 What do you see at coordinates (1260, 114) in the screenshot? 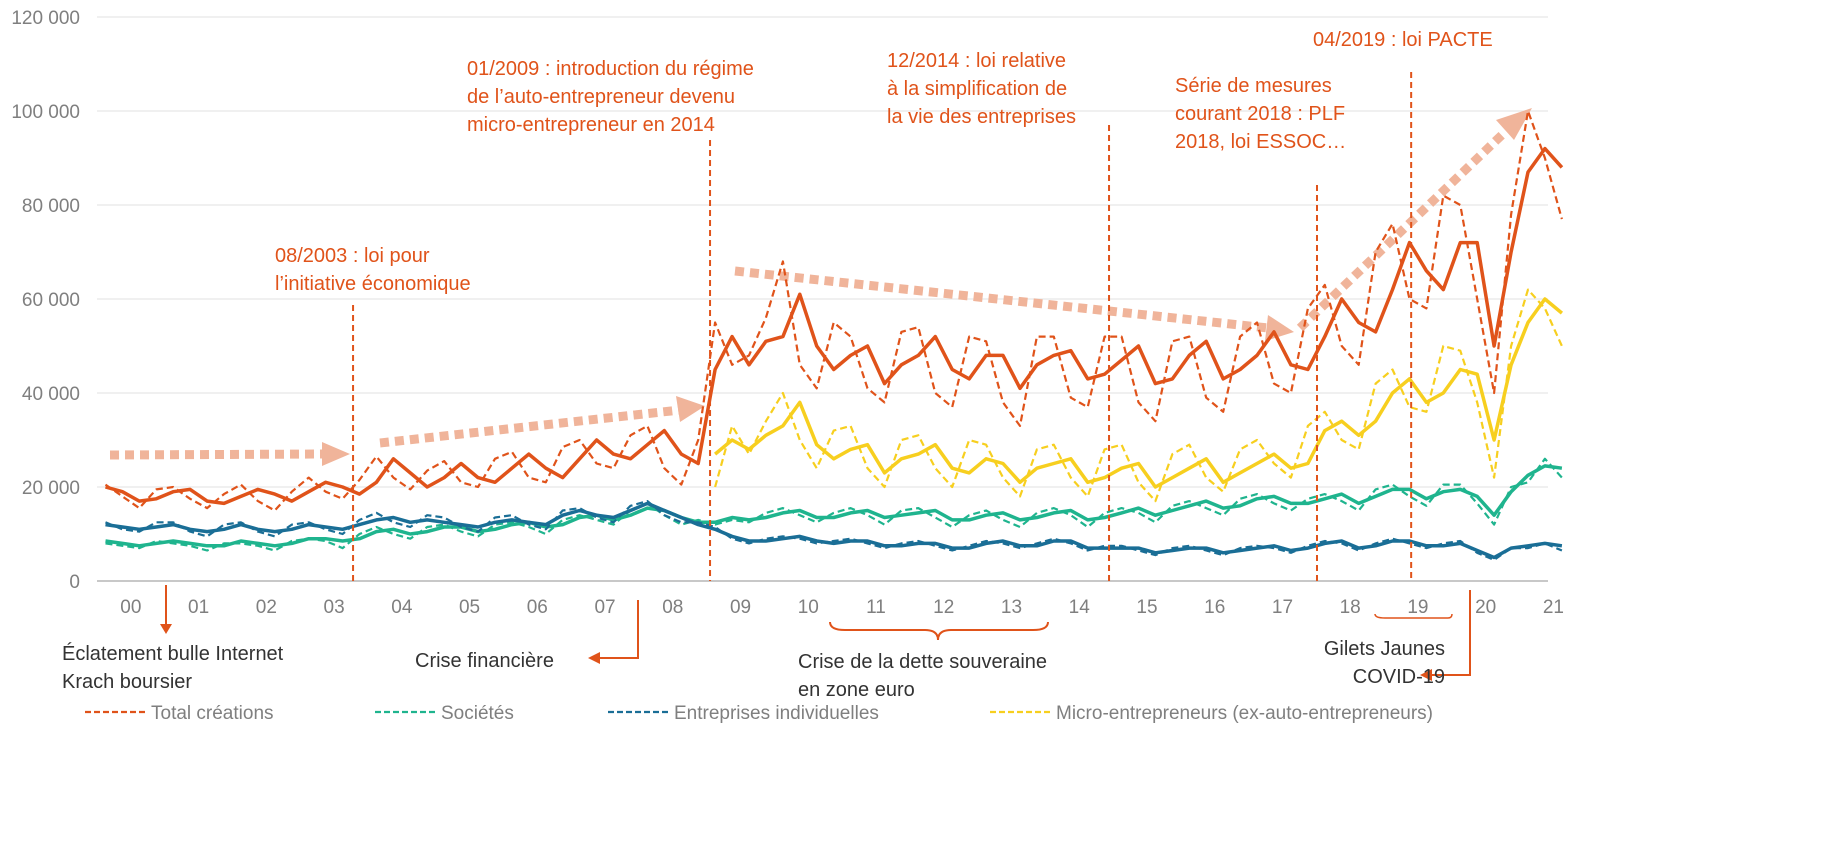
I see `event-label: courant 2018 : PLF` at bounding box center [1260, 114].